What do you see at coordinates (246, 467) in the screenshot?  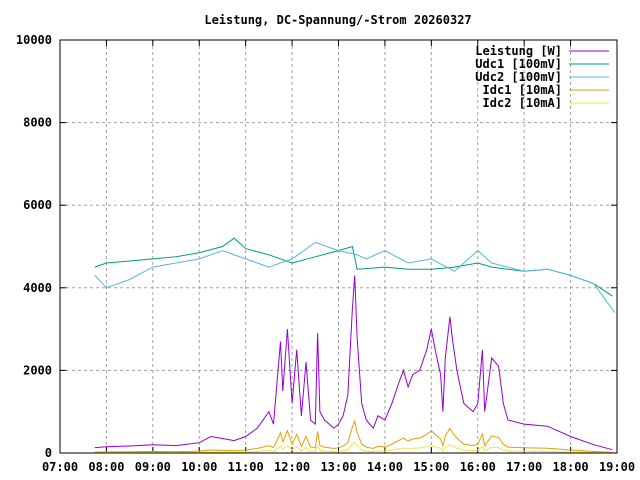 I see `x-tick-label: 11:00` at bounding box center [246, 467].